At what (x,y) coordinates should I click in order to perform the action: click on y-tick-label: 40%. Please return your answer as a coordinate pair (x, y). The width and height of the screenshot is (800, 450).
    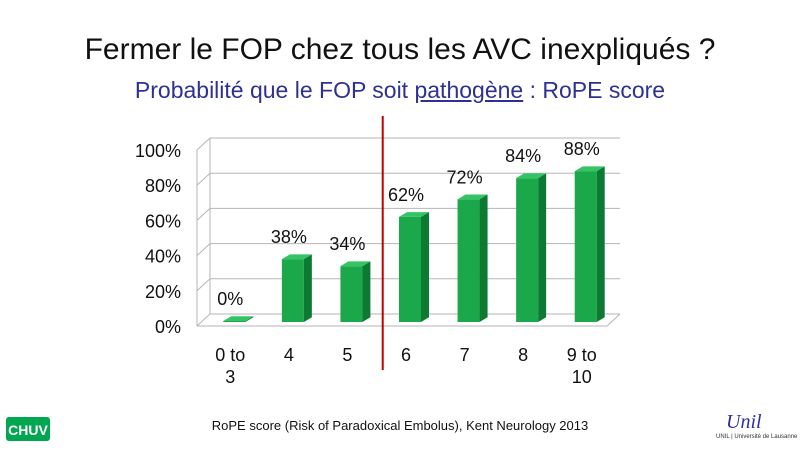
    Looking at the image, I should click on (163, 257).